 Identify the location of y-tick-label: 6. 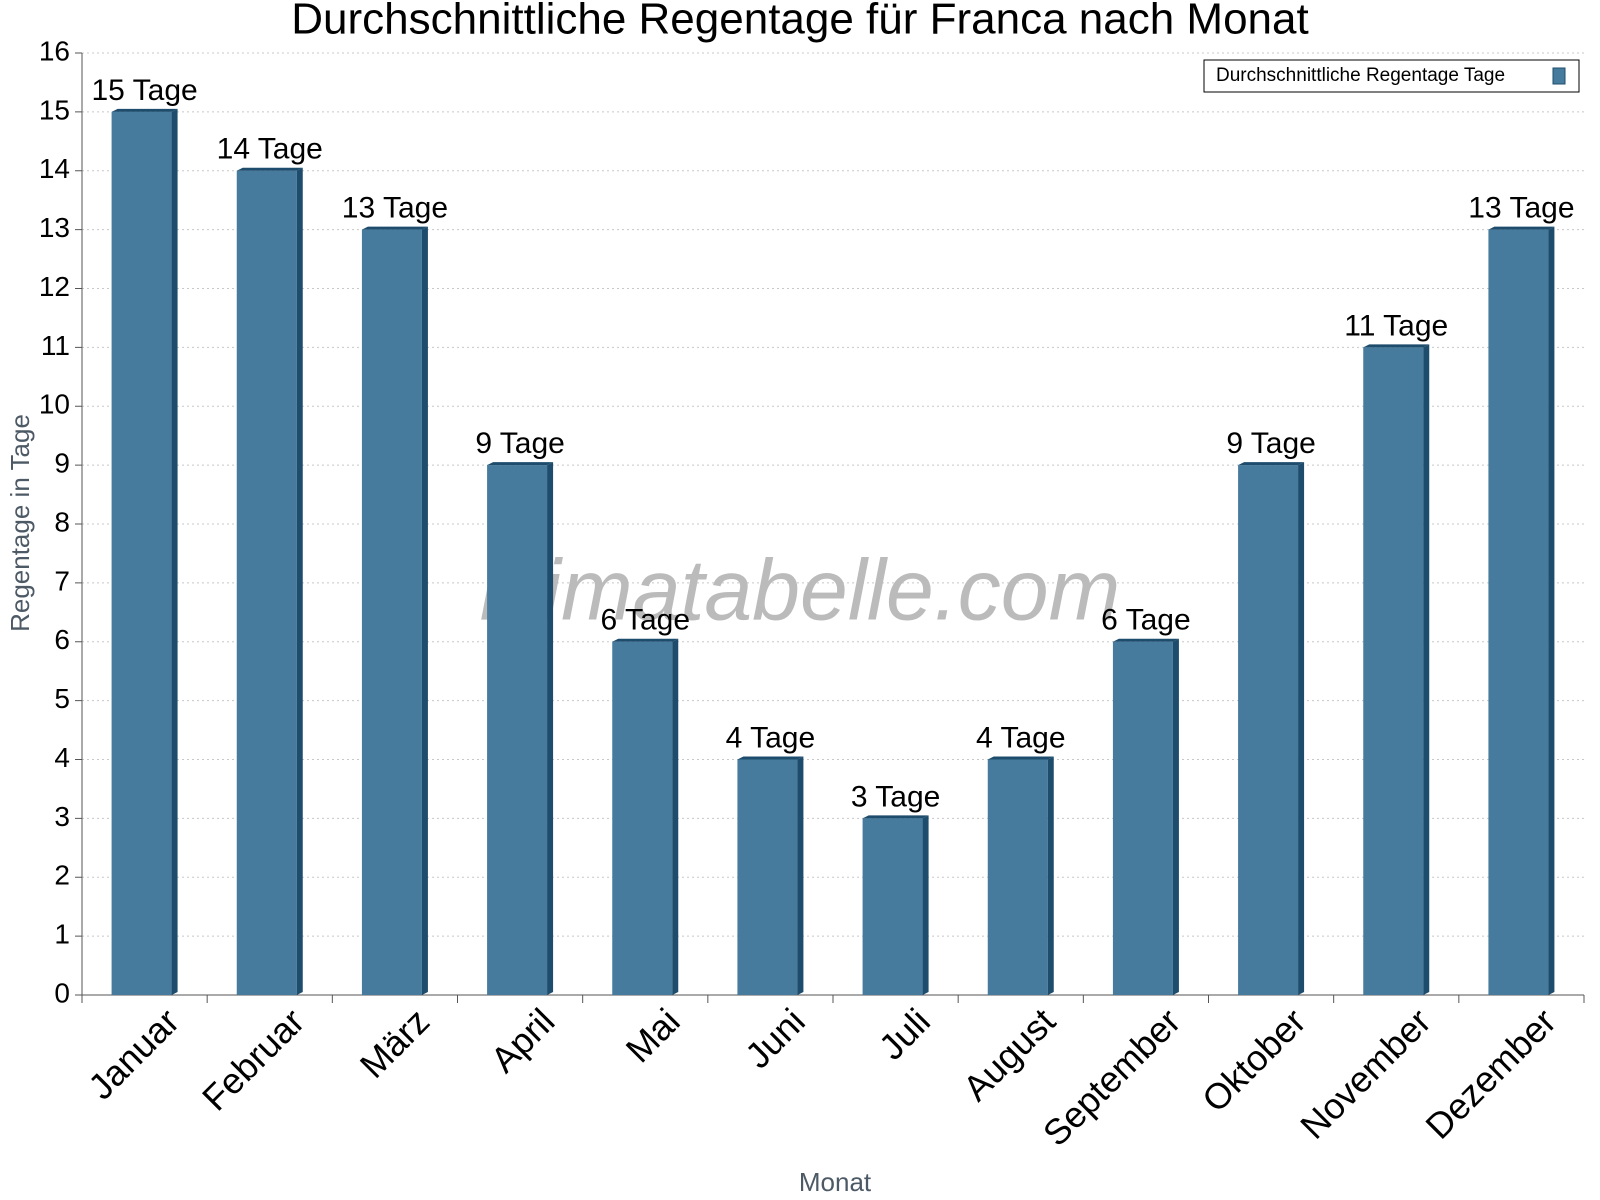
(62, 639).